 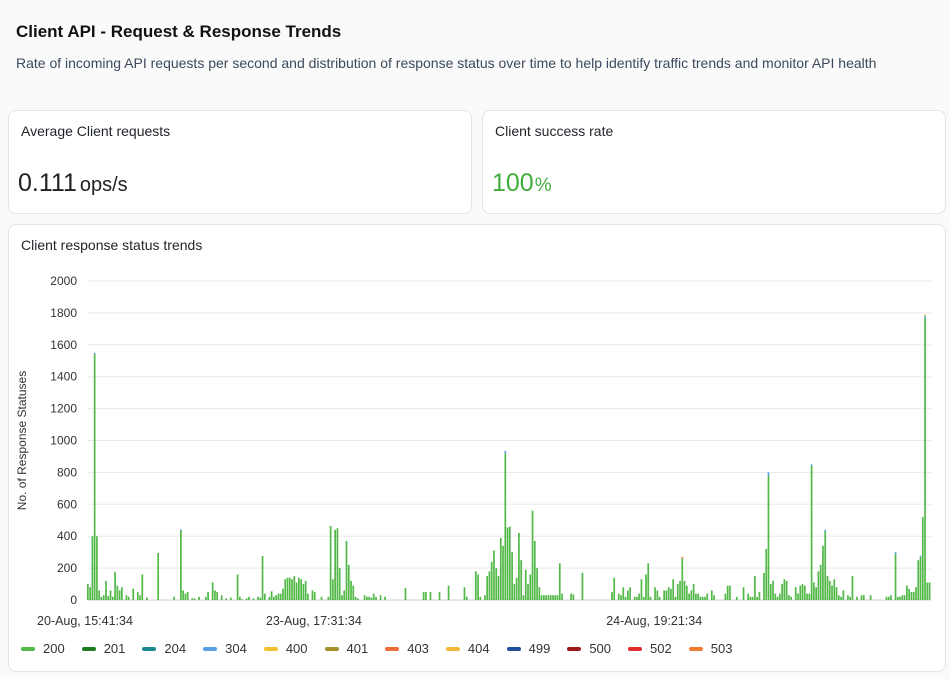 What do you see at coordinates (543, 185) in the screenshot?
I see `success-rate-unit: %` at bounding box center [543, 185].